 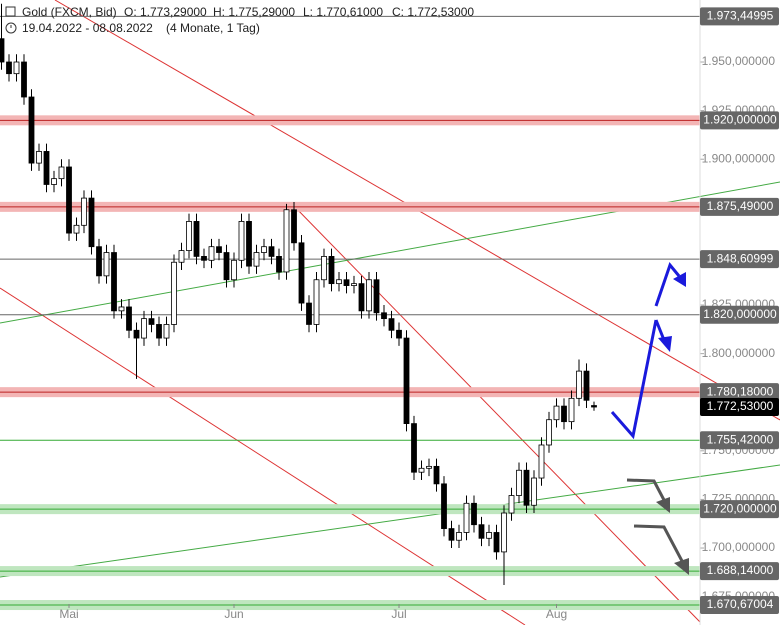 I want to click on x-tick-label: Aug, so click(x=556, y=614).